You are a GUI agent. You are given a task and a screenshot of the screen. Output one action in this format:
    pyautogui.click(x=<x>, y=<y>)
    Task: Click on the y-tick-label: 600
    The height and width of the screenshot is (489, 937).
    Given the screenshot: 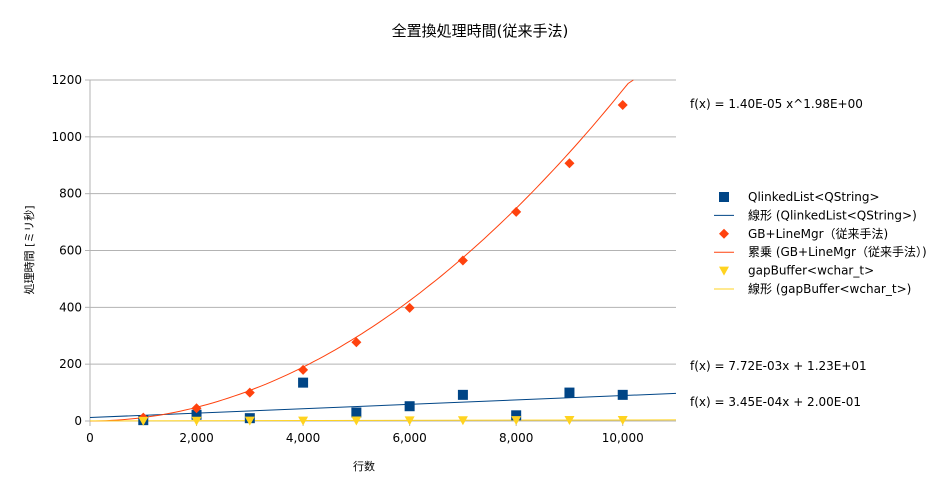 What is the action you would take?
    pyautogui.click(x=70, y=251)
    